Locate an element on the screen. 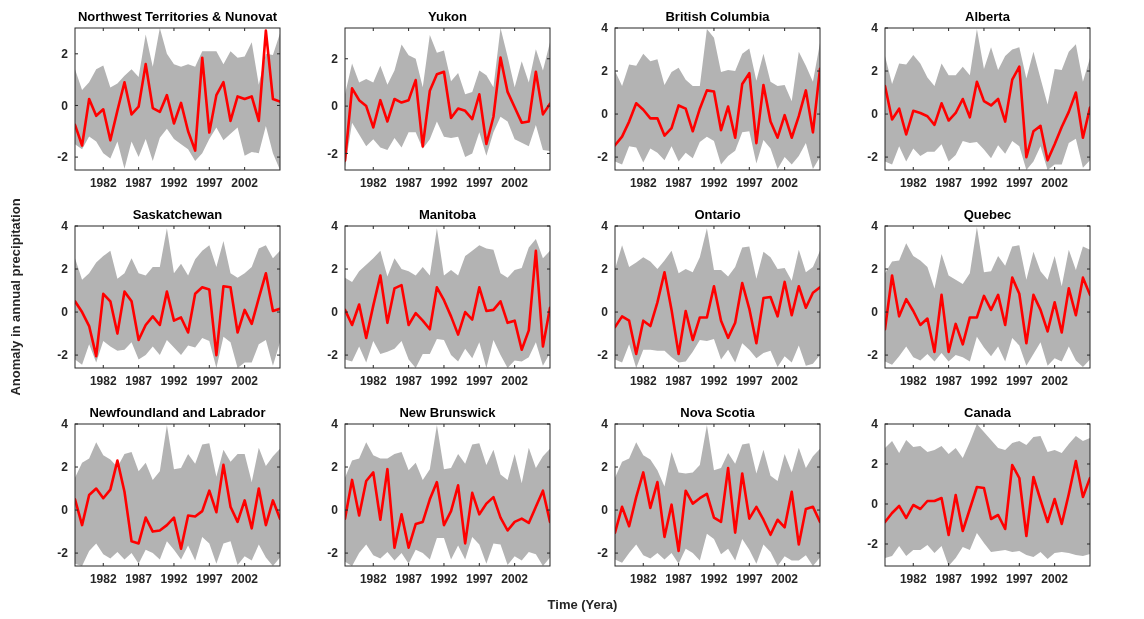 Image resolution: width=1144 pixels, height=619 pixels. chart-title: Canada is located at coordinates (988, 412).